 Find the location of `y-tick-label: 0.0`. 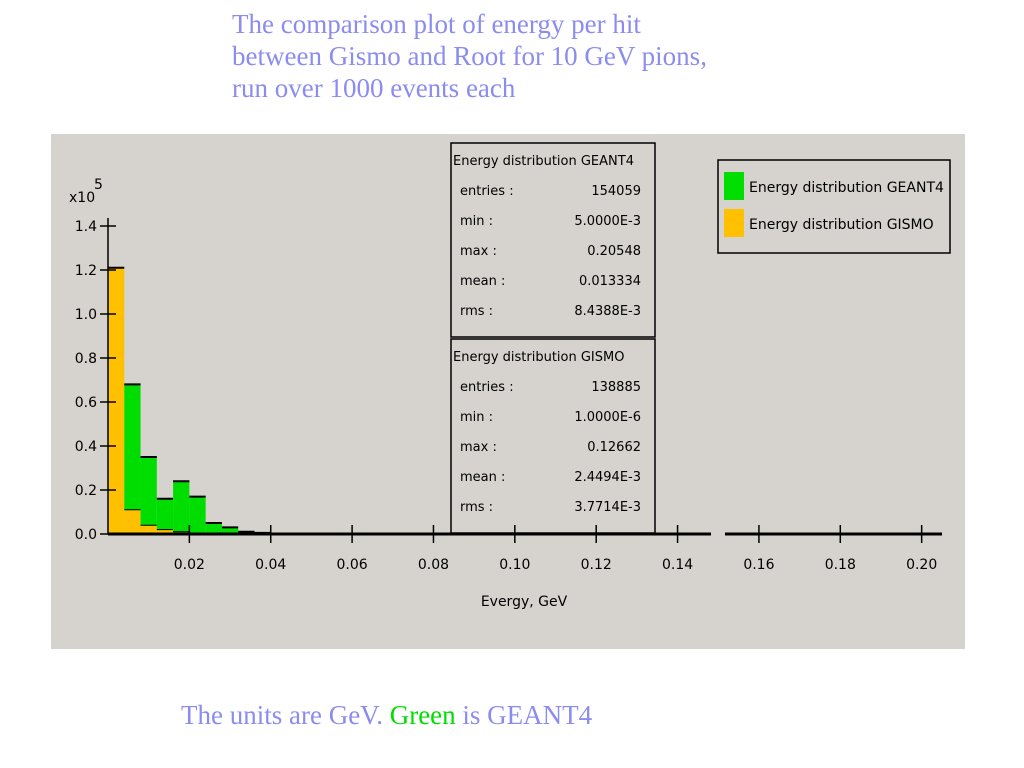

y-tick-label: 0.0 is located at coordinates (86, 535).